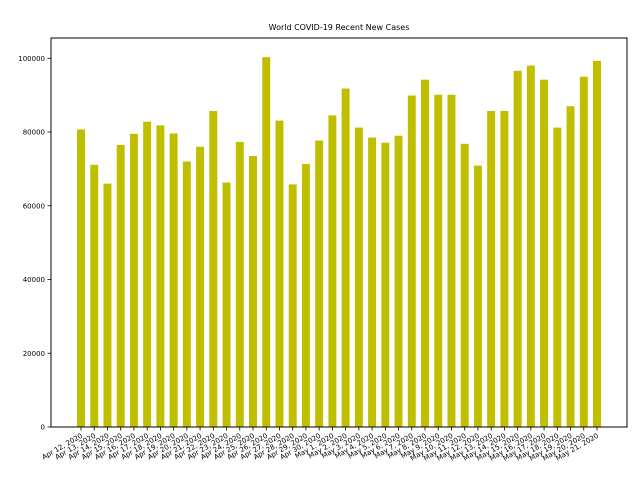  I want to click on y-tick-label-1: 0, so click(43, 428).